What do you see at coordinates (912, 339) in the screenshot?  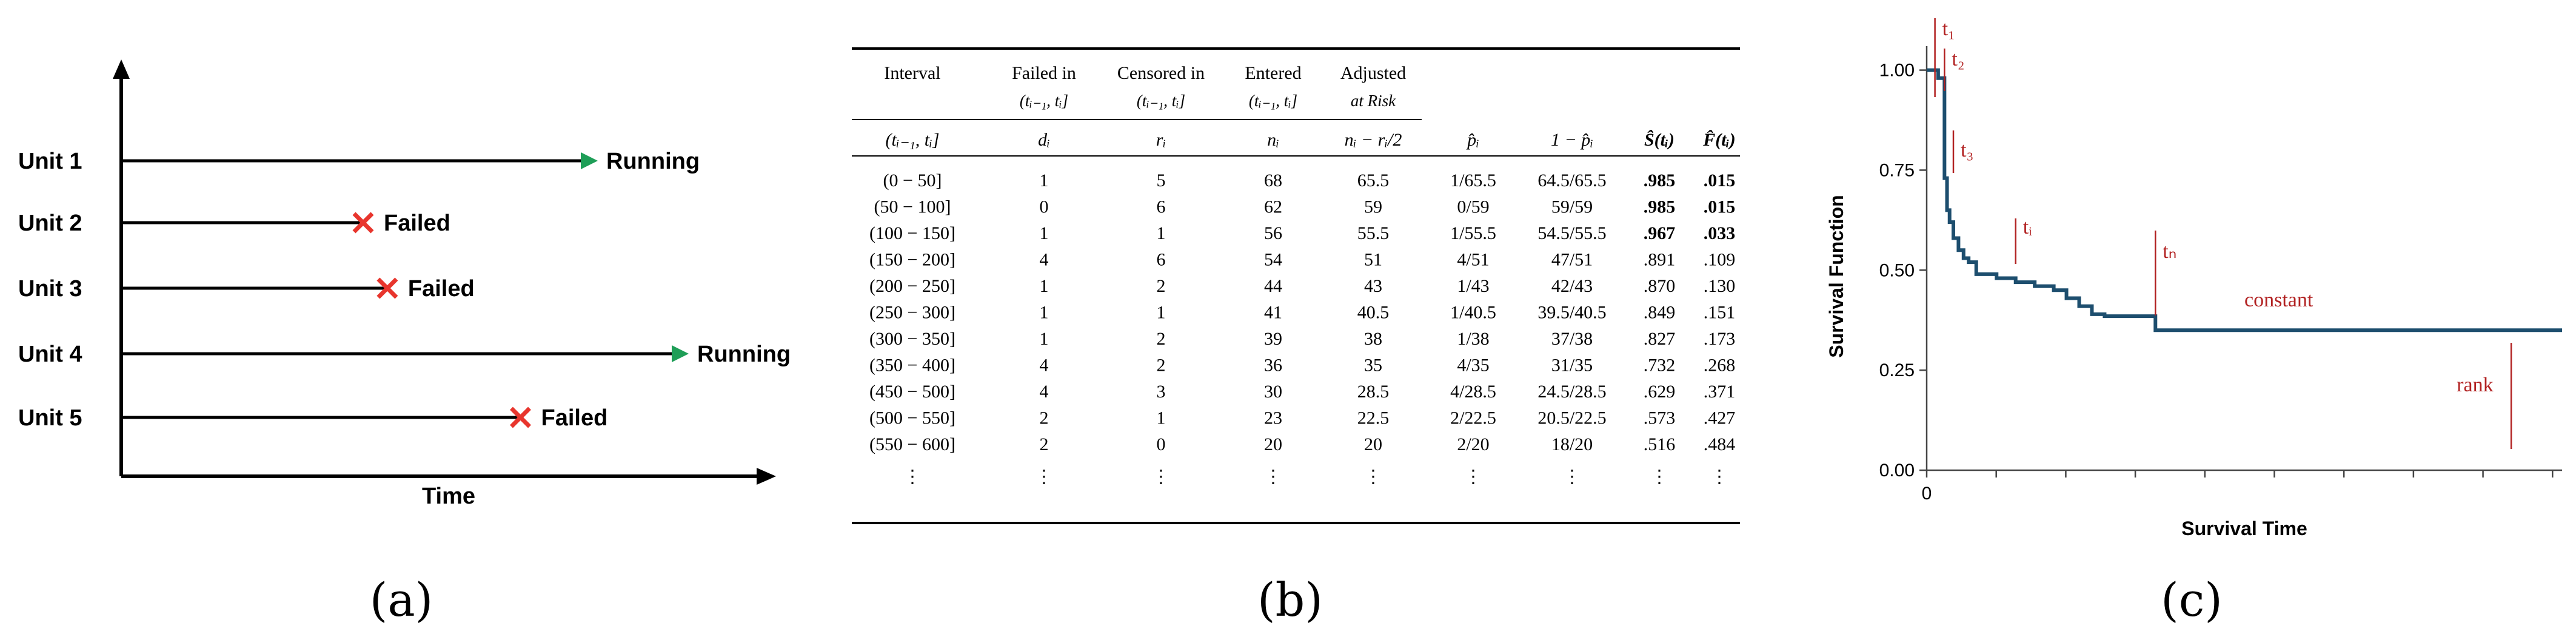 I see `table-row-cell: (300 − 350]` at bounding box center [912, 339].